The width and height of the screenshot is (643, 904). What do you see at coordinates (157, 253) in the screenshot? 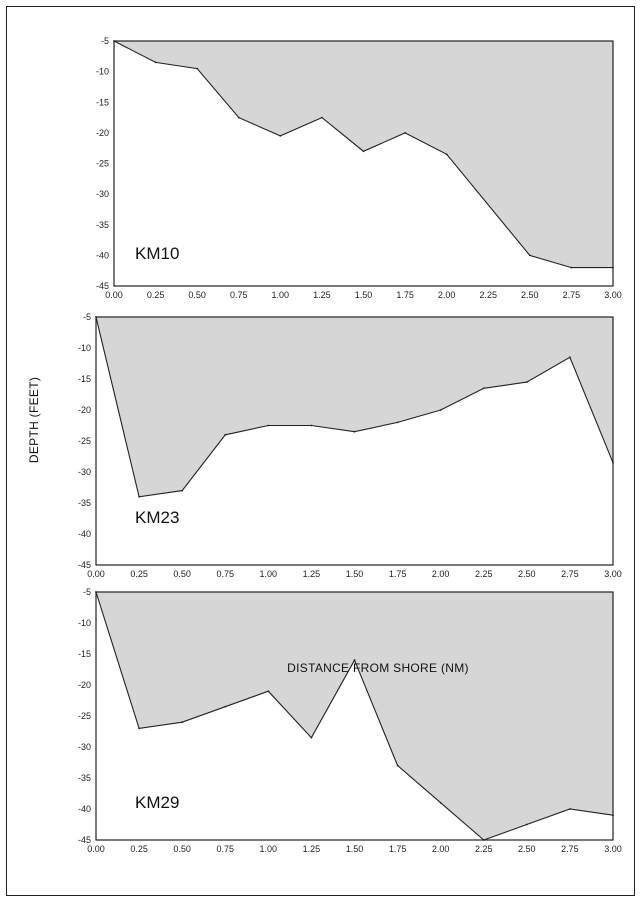
I see `site-label: KM10` at bounding box center [157, 253].